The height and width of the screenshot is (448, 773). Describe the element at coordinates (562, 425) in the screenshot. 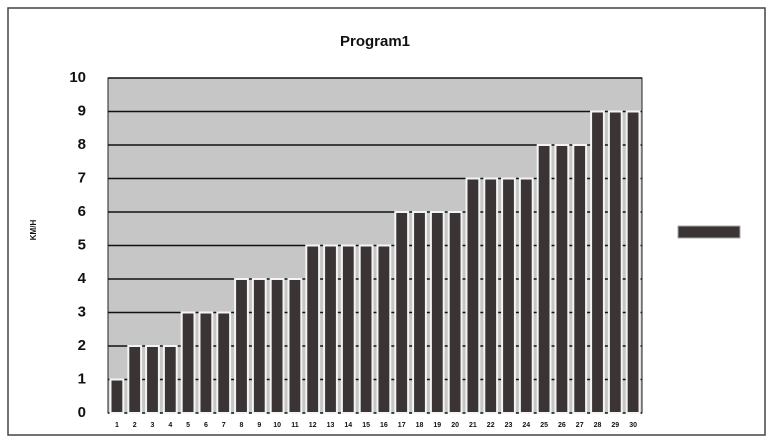

I see `x-tick-label: 26` at that location.